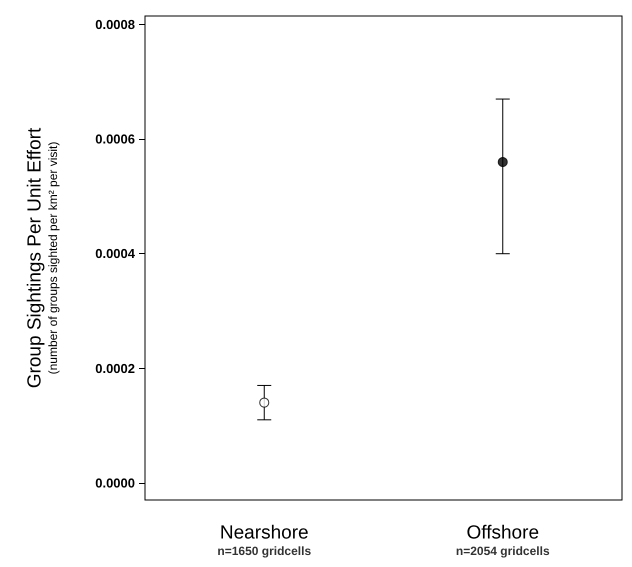 Image resolution: width=632 pixels, height=567 pixels. I want to click on x-tick-label: Nearshore n=1650 gridcells, so click(264, 540).